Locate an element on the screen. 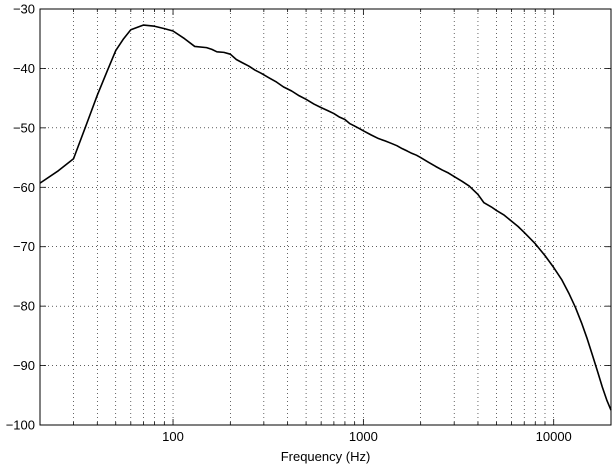  y-tick-label: −100 is located at coordinates (20, 425).